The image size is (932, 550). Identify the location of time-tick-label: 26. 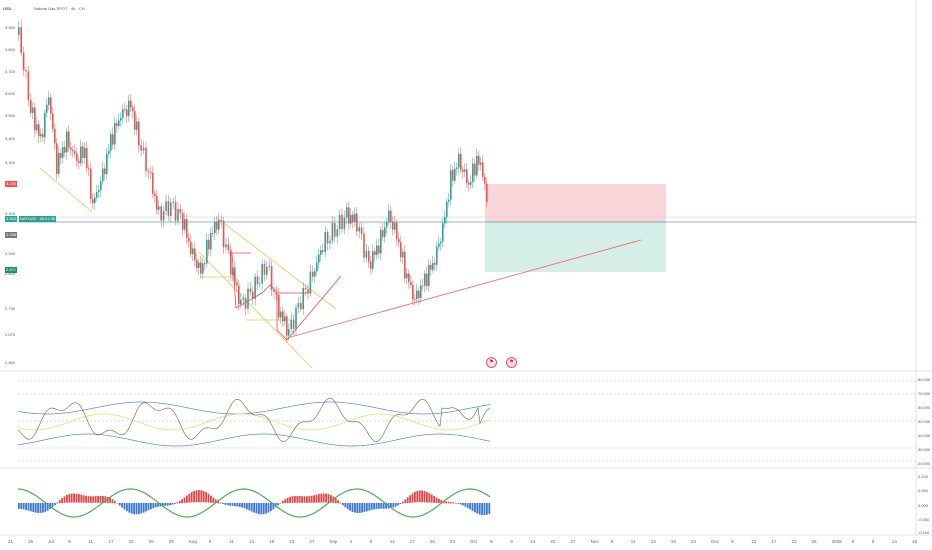
(31, 541).